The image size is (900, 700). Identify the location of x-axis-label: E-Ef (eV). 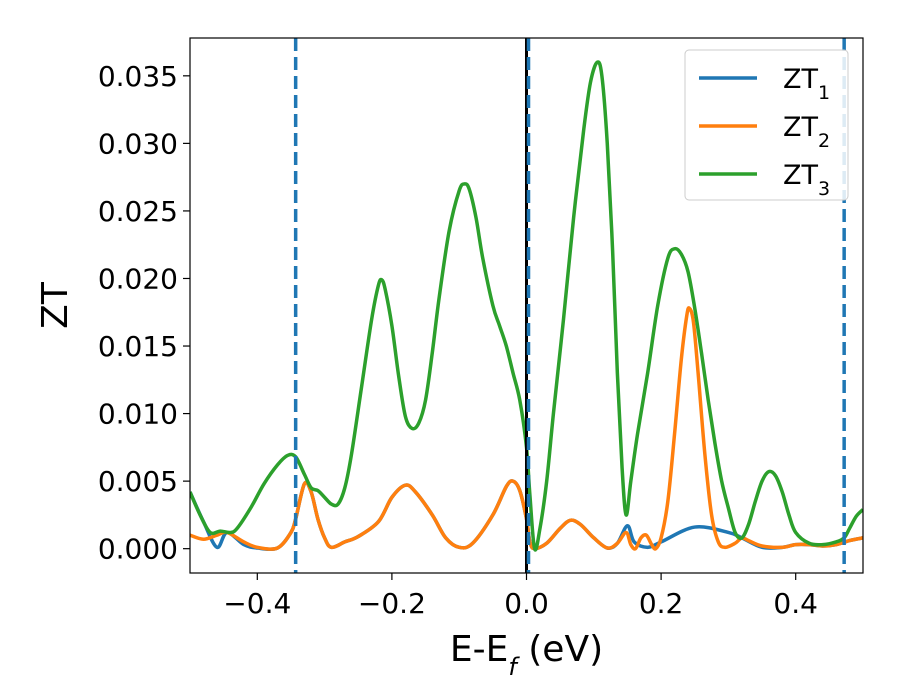
(526, 655).